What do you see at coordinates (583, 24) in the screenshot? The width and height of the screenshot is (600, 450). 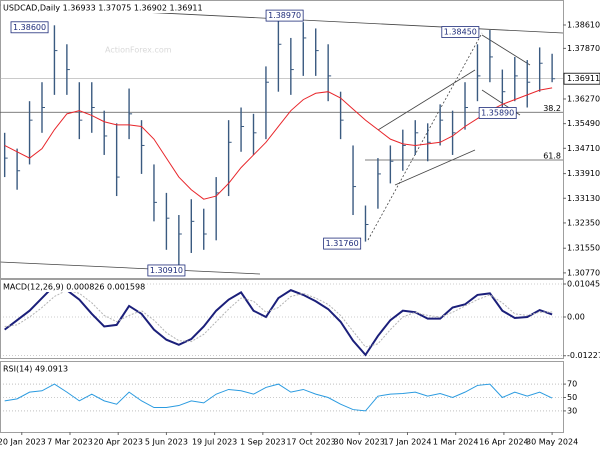 I see `y-tick-label: 1.38610` at bounding box center [583, 24].